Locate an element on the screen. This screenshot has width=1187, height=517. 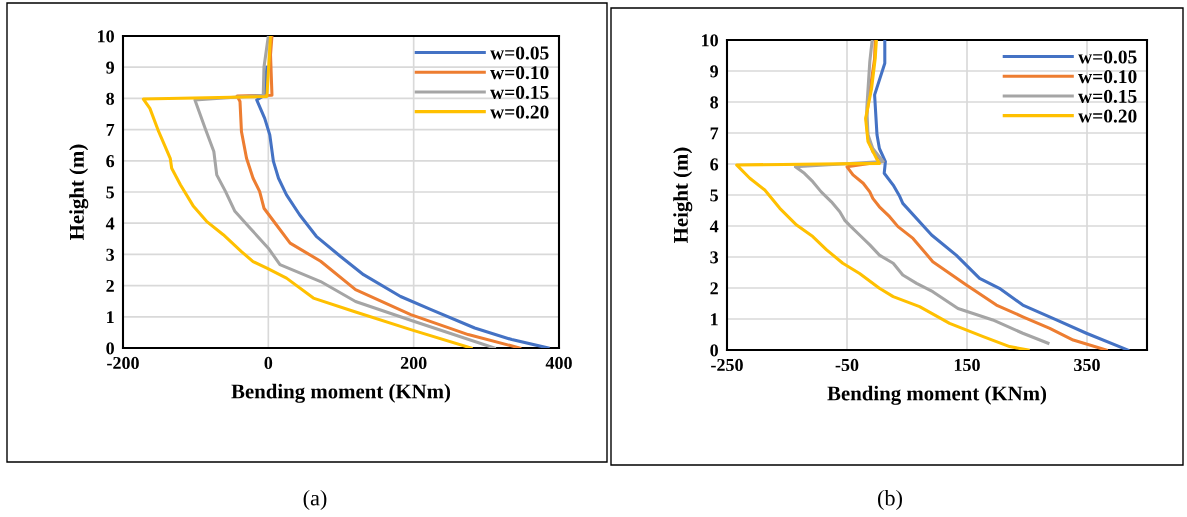
x-tick-label: 200 is located at coordinates (413, 363).